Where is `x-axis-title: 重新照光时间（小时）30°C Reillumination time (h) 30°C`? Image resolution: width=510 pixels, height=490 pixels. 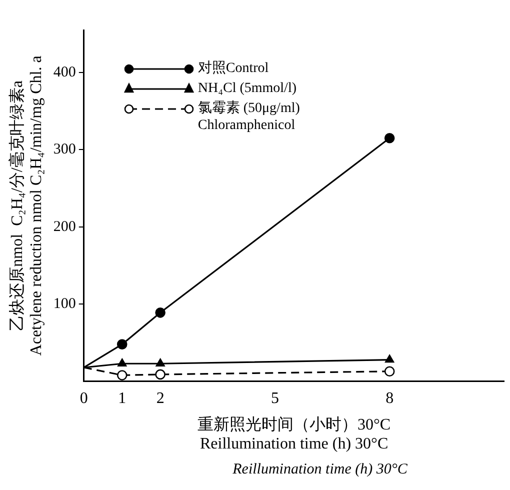 x-axis-title: 重新照光时间（小时）30°C Reillumination time (h) 30°C is located at coordinates (294, 434).